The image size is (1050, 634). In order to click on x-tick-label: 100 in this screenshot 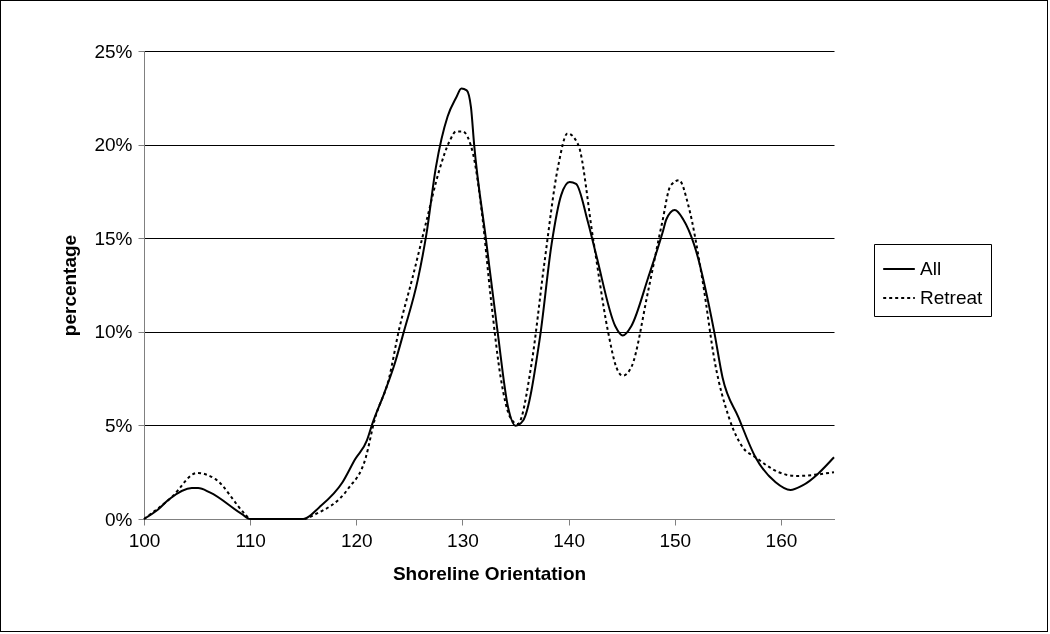, I will do `click(144, 540)`.